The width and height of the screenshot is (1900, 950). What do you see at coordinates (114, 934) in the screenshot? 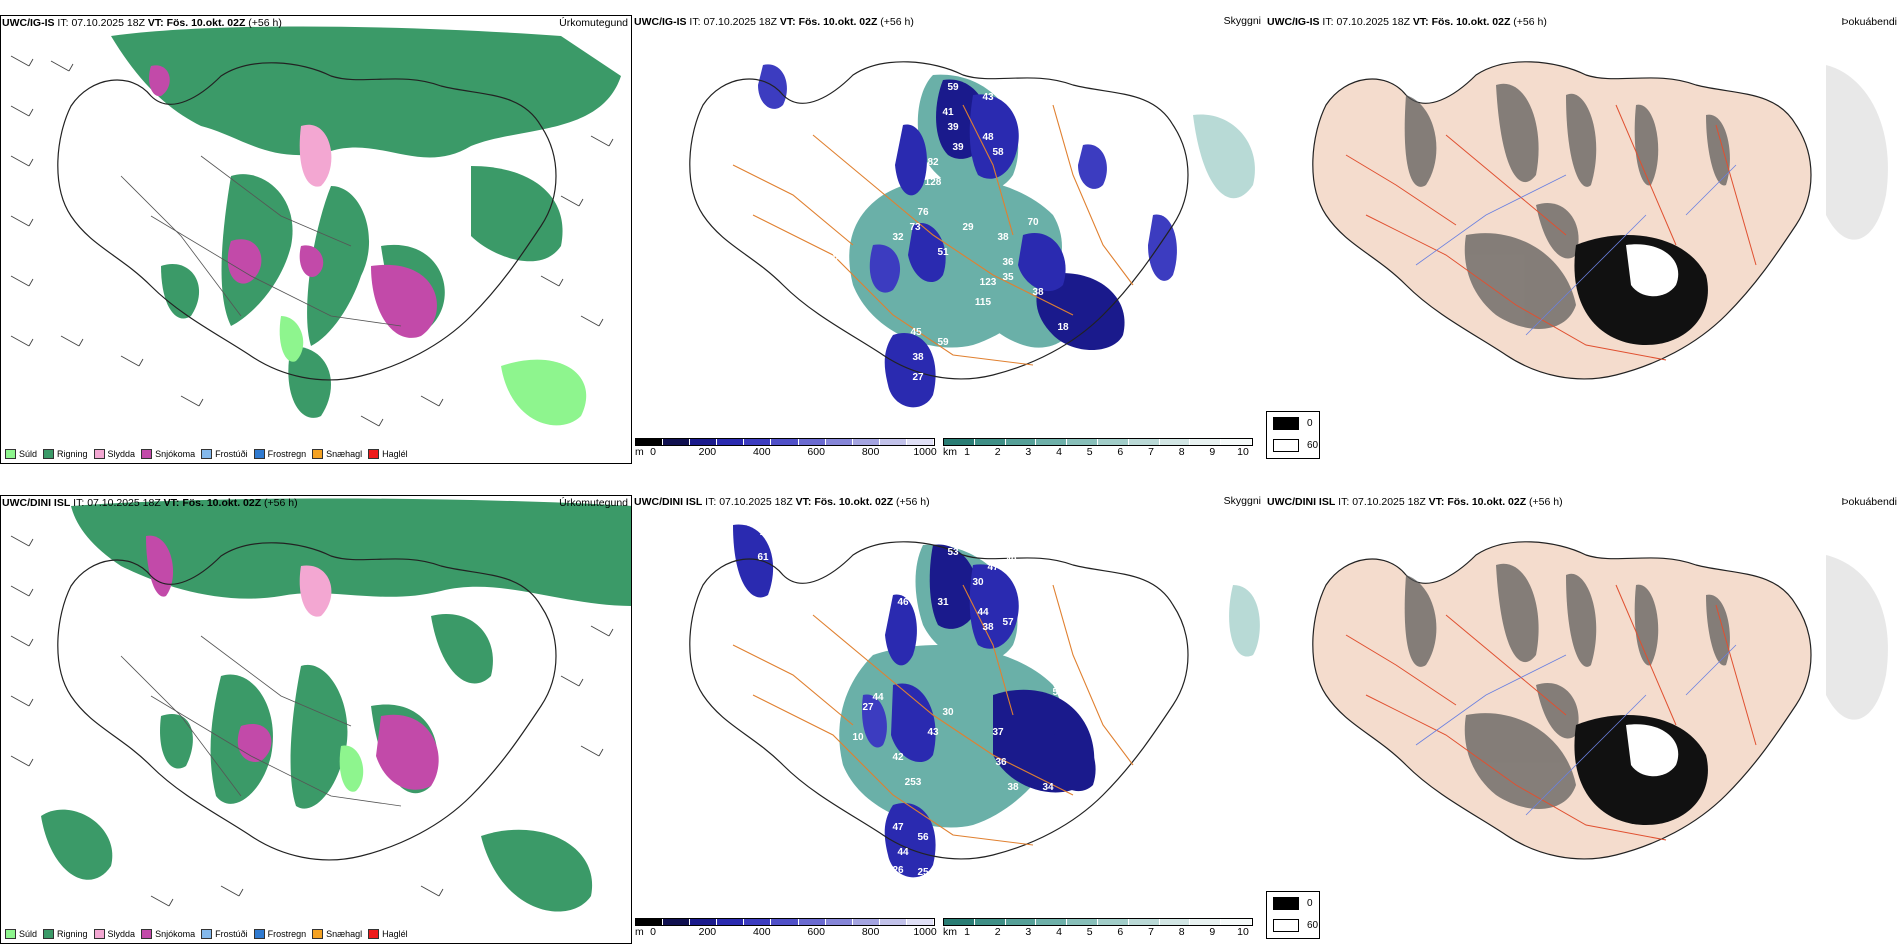
I see `legend-item: Slydda` at bounding box center [114, 934].